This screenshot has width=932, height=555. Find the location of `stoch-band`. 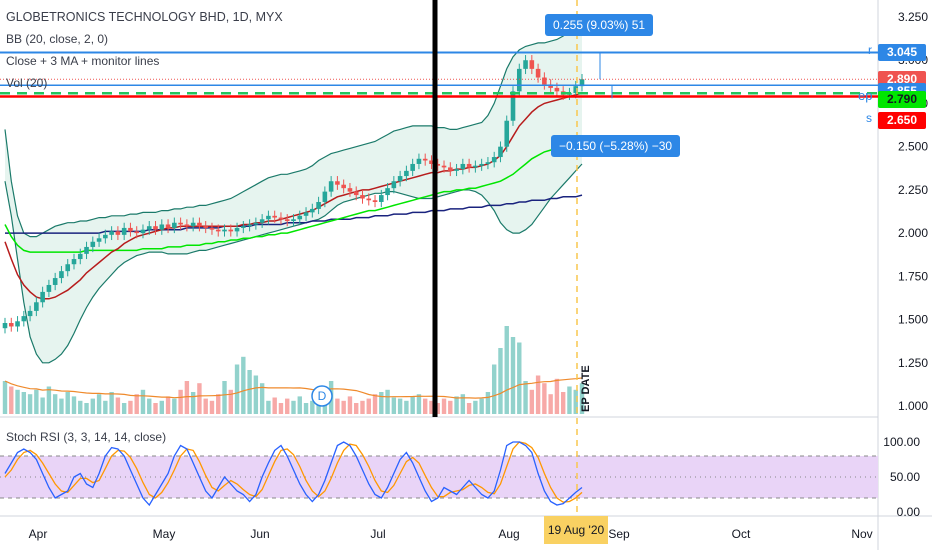

stoch-band is located at coordinates (439, 477).